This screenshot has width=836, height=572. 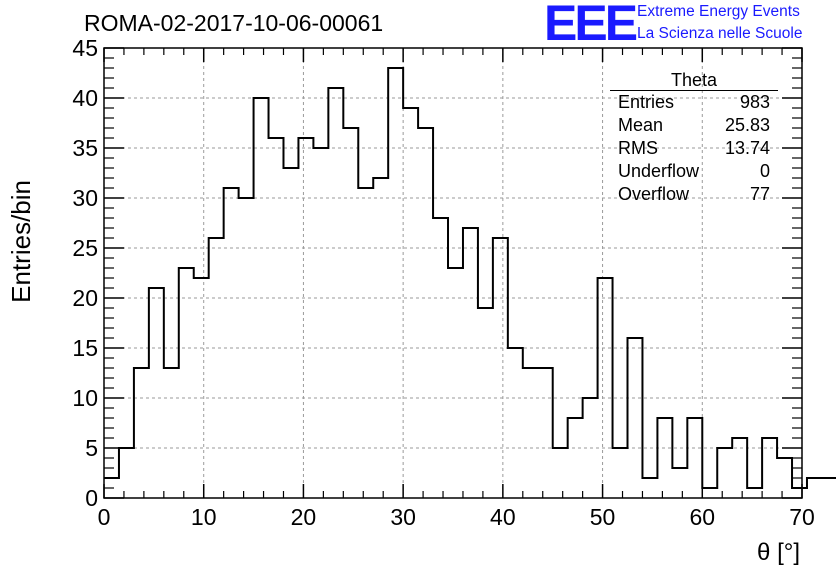 I want to click on y-tick-label: 40, so click(x=85, y=98).